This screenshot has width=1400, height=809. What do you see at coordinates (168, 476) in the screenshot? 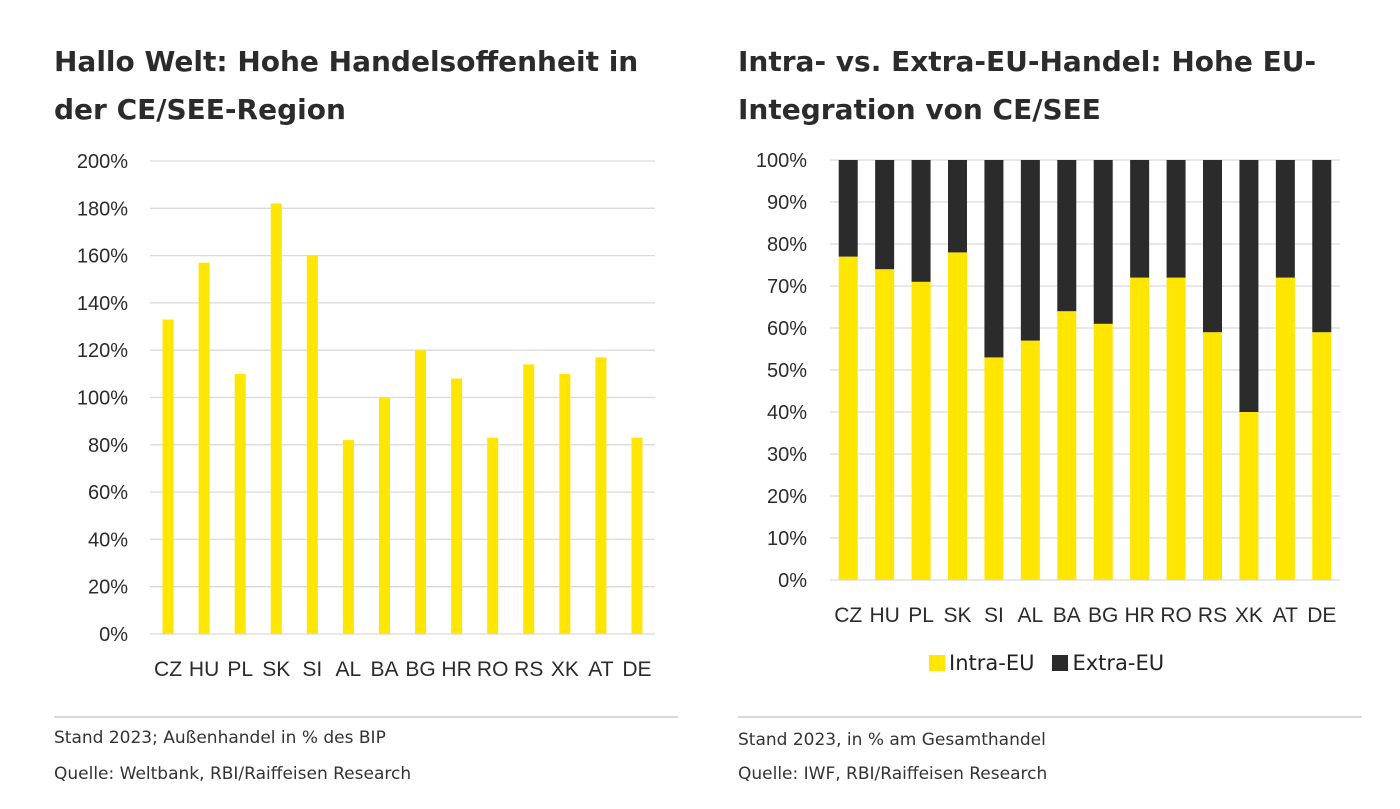
I see `bar-cz` at bounding box center [168, 476].